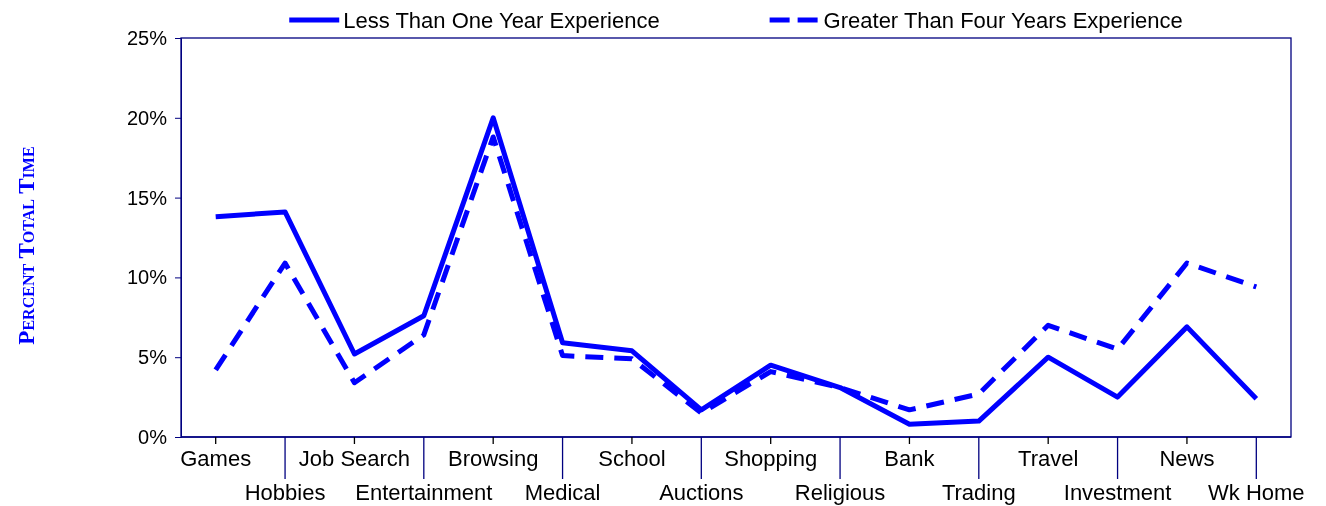 The image size is (1326, 506). I want to click on x-tick-label: Wk Home, so click(1256, 492).